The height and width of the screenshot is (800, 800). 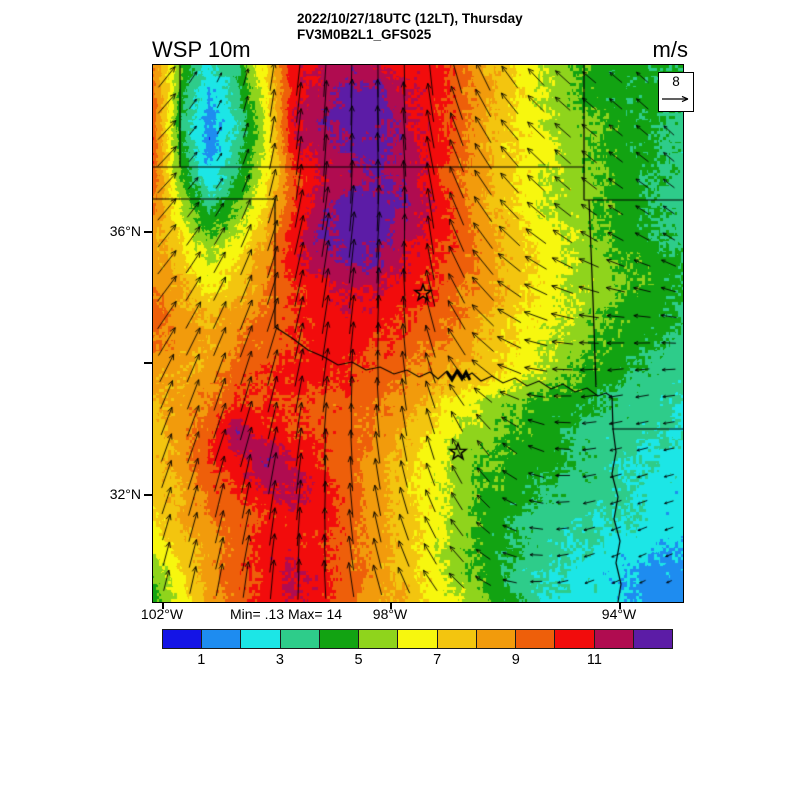 I want to click on lat-label: 36°N, so click(x=125, y=231).